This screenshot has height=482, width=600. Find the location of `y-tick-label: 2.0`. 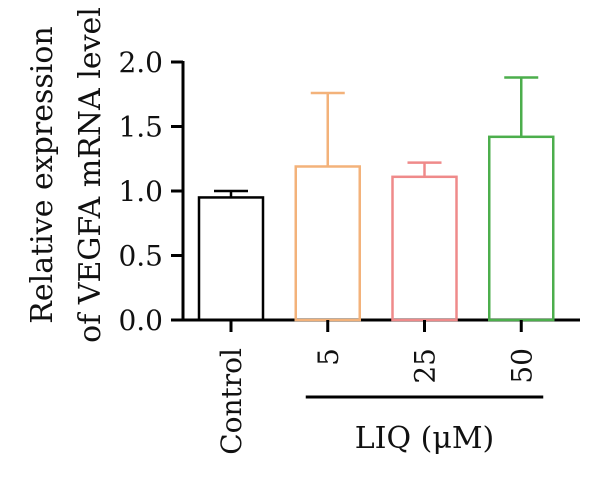

y-tick-label: 2.0 is located at coordinates (140, 62).